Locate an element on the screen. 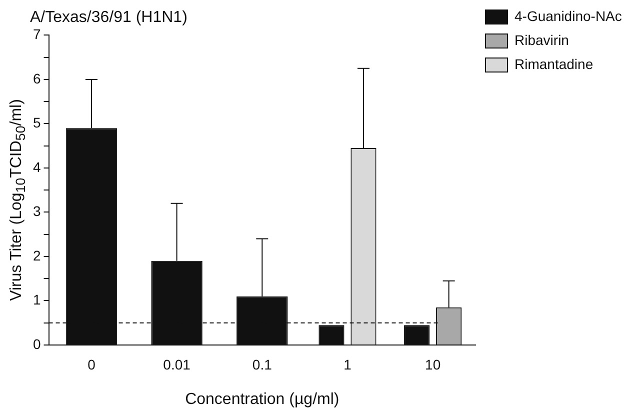  x-tick-label: 1 is located at coordinates (348, 364).